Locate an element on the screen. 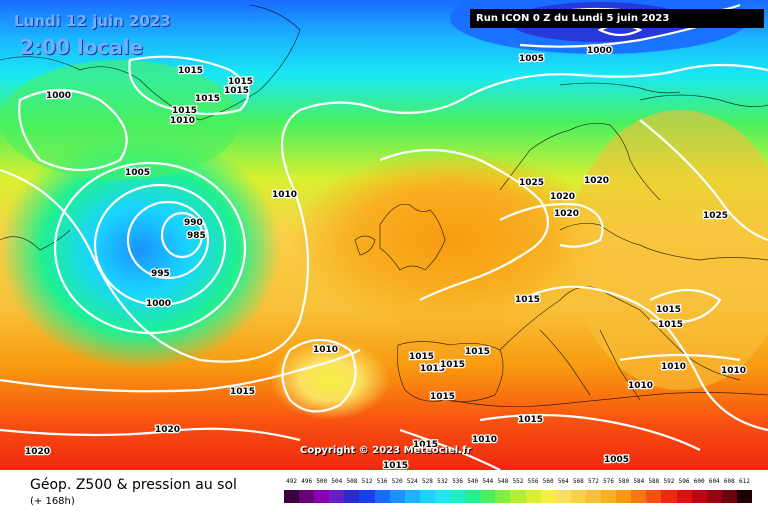  model-run-banner: Run ICON 0 Z du Lundi 5 juin 2023 is located at coordinates (617, 18).